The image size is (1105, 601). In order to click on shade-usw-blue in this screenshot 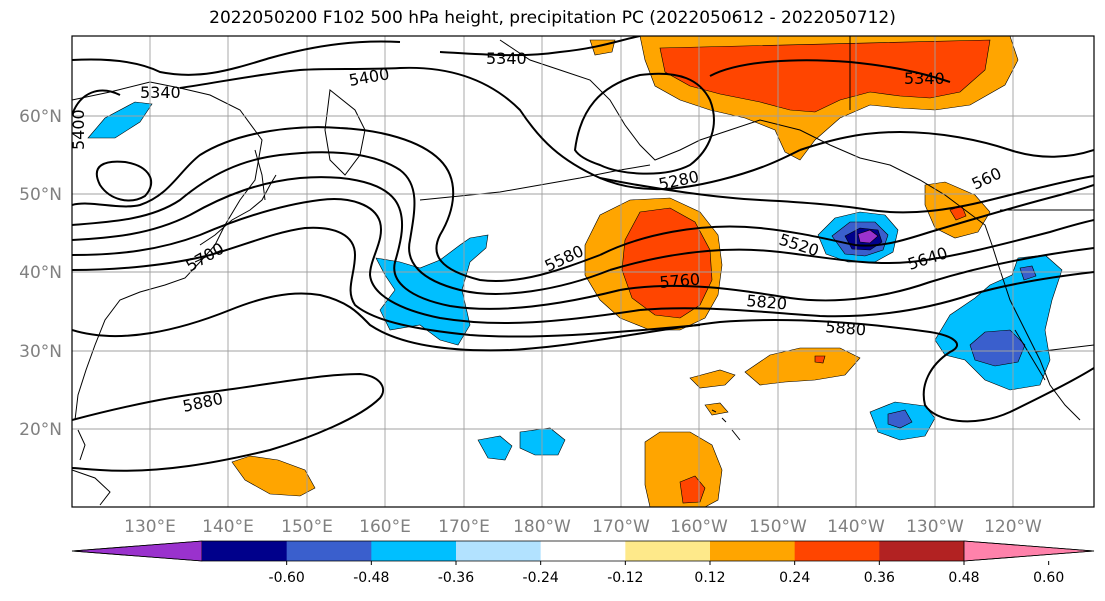, I will do `click(997, 348)`.